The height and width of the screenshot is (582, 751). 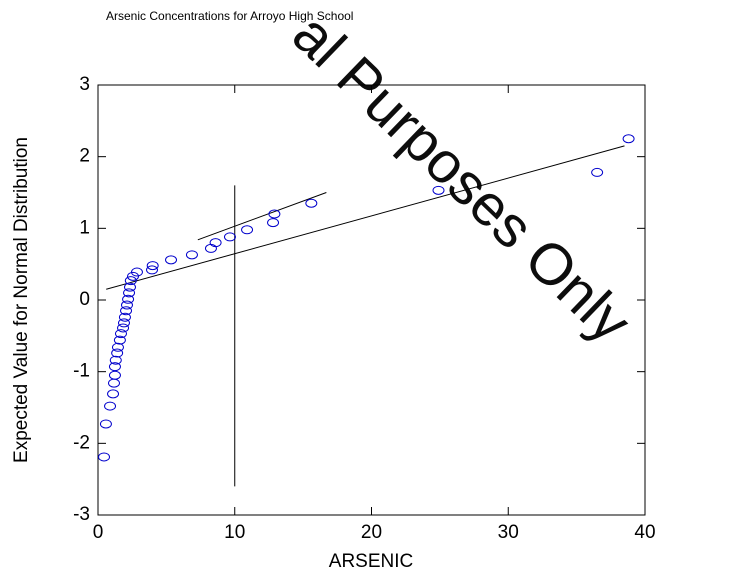 What do you see at coordinates (234, 532) in the screenshot?
I see `x-tick-label: 10` at bounding box center [234, 532].